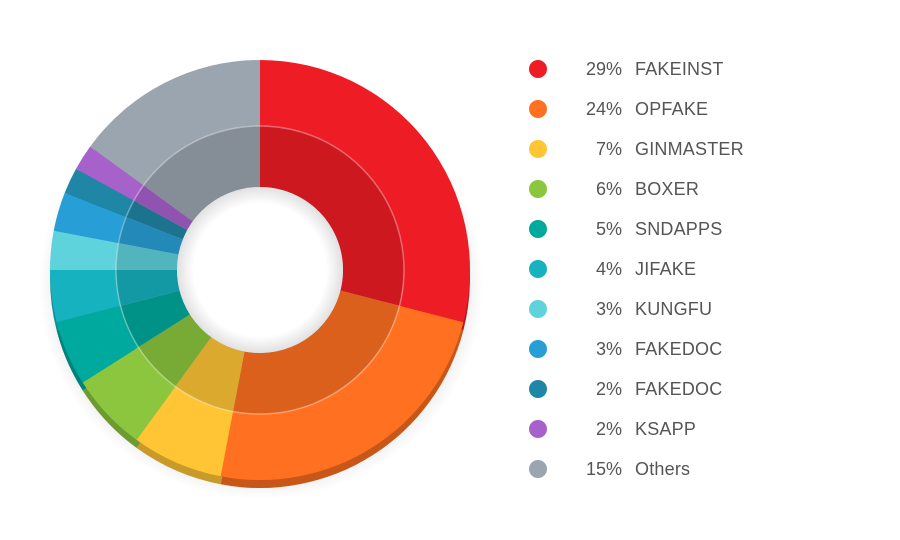 The height and width of the screenshot is (540, 900). Describe the element at coordinates (689, 148) in the screenshot. I see `legend-label: GINMASTER` at that location.